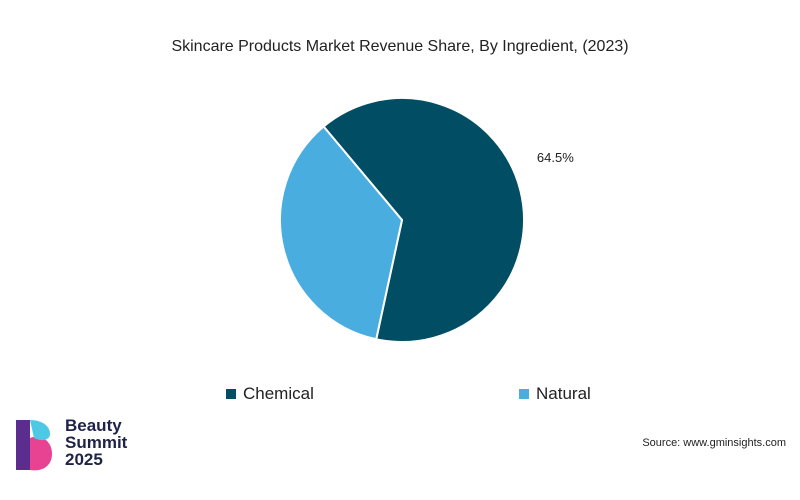  I want to click on chart-legend: Chemical Natural, so click(400, 396).